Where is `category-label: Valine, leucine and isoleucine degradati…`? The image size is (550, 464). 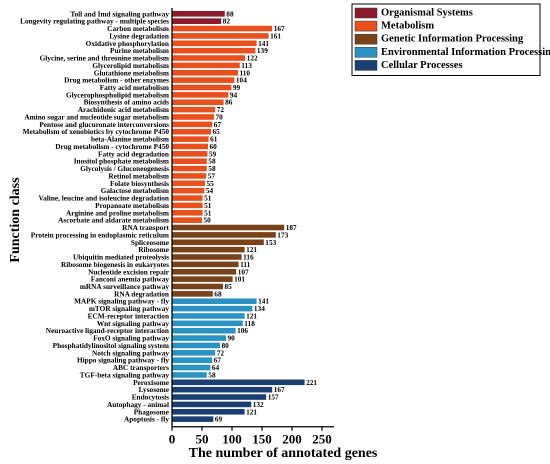
category-label: Valine, leucine and isoleucine degradati… is located at coordinates (104, 198).